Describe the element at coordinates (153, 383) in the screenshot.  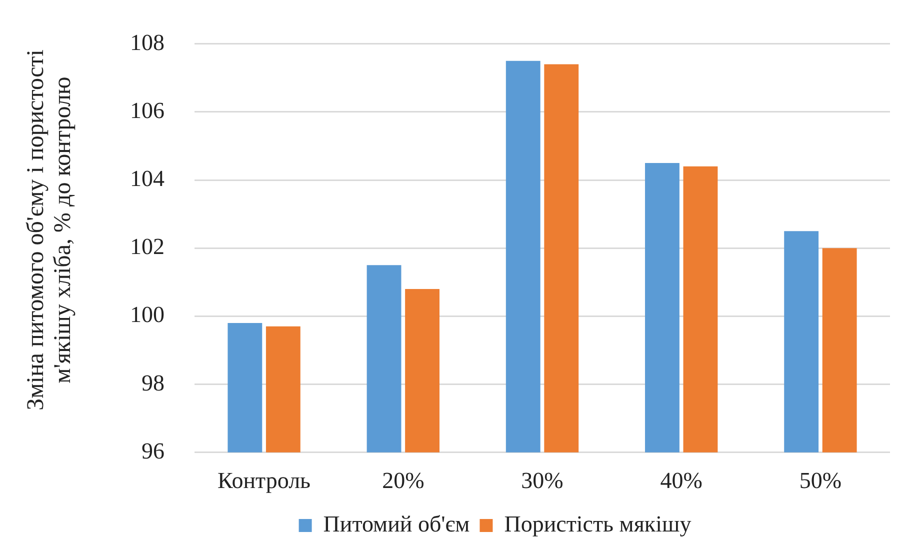
I see `y-tick-label: 98` at that location.